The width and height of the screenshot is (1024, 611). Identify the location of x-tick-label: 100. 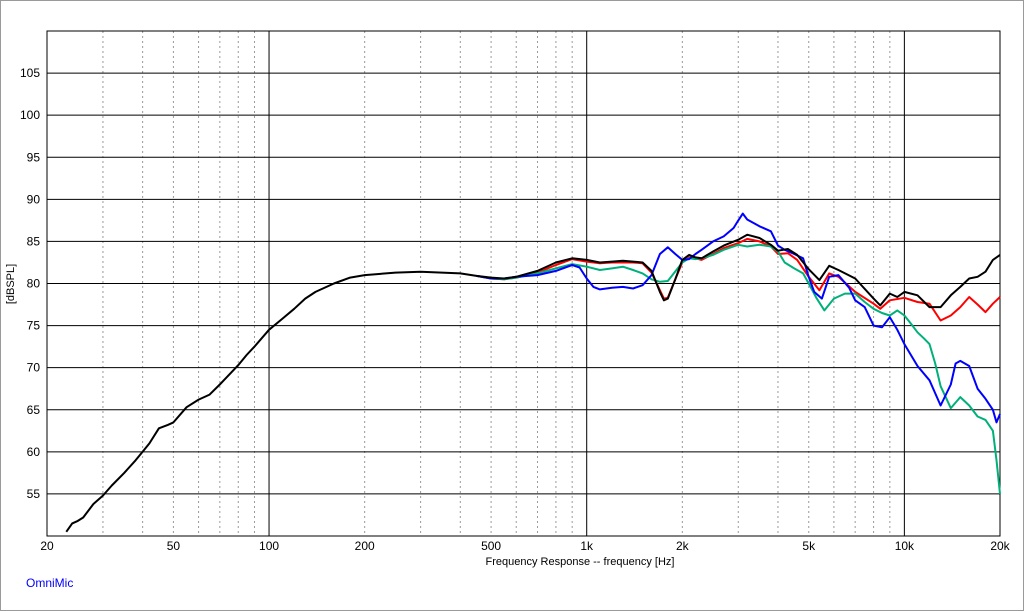
(269, 546).